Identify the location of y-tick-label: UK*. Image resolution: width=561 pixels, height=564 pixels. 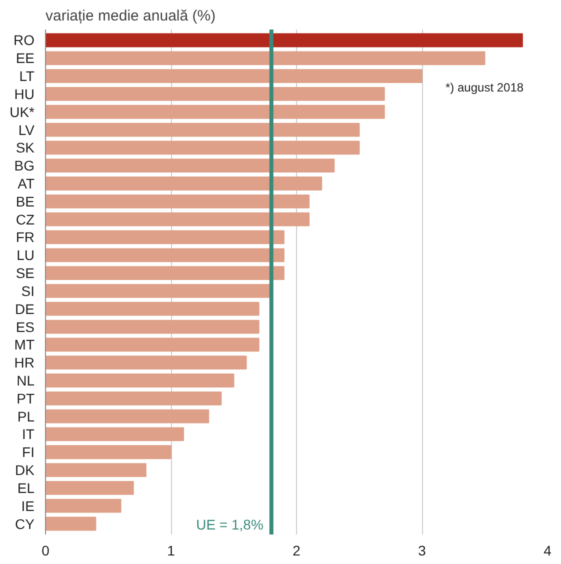
(23, 112).